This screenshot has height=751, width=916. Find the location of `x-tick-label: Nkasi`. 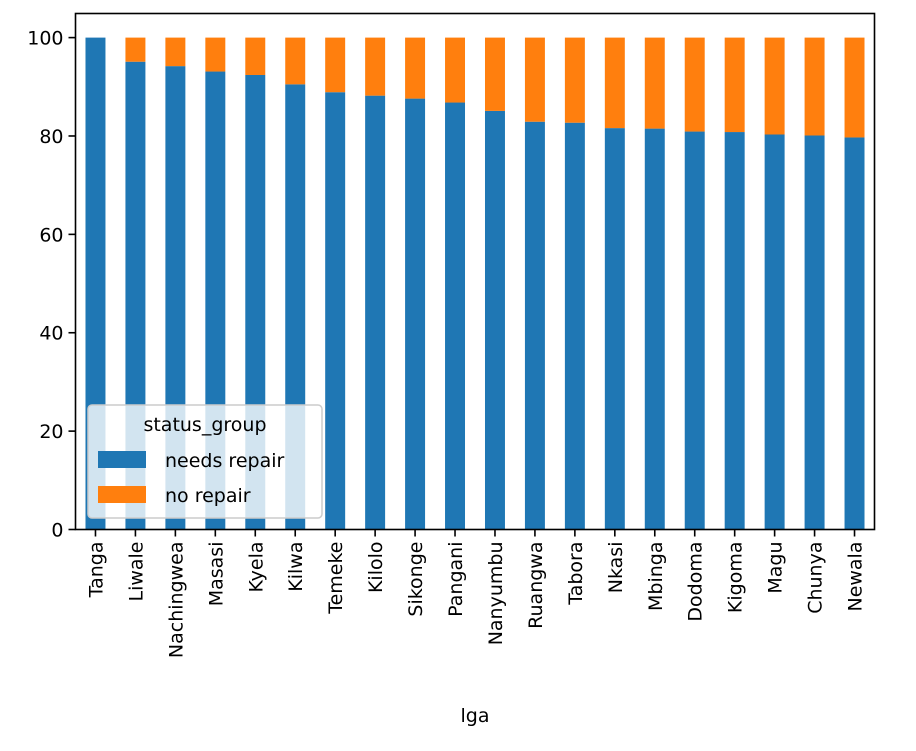

x-tick-label: Nkasi is located at coordinates (616, 568).